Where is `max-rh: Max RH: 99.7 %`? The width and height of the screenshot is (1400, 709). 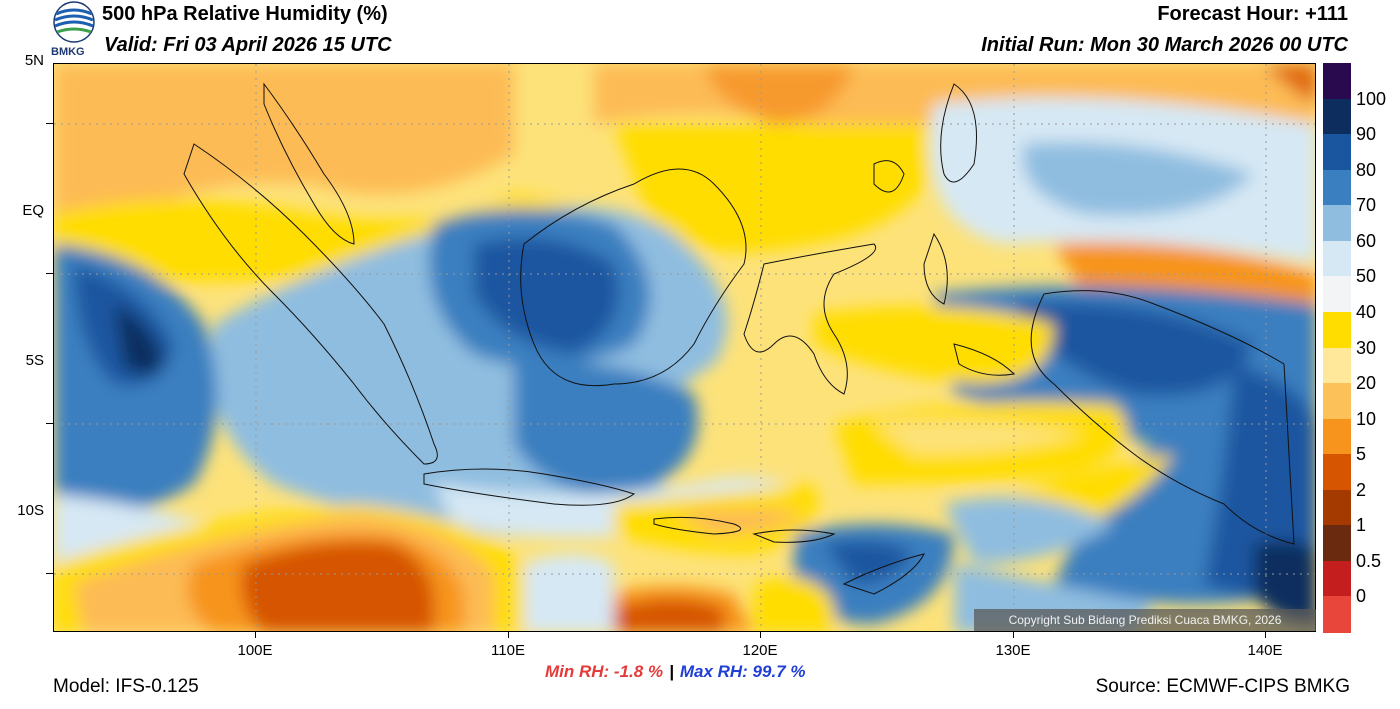
max-rh: Max RH: 99.7 % is located at coordinates (742, 671).